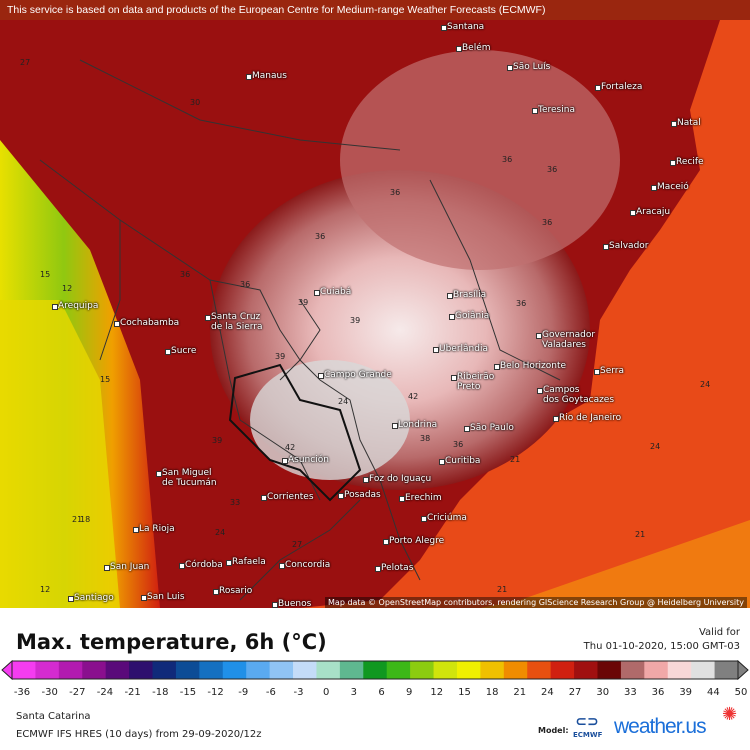 The image size is (750, 750). I want to click on page-title: Max. temperature, 6h (°C), so click(171, 642).